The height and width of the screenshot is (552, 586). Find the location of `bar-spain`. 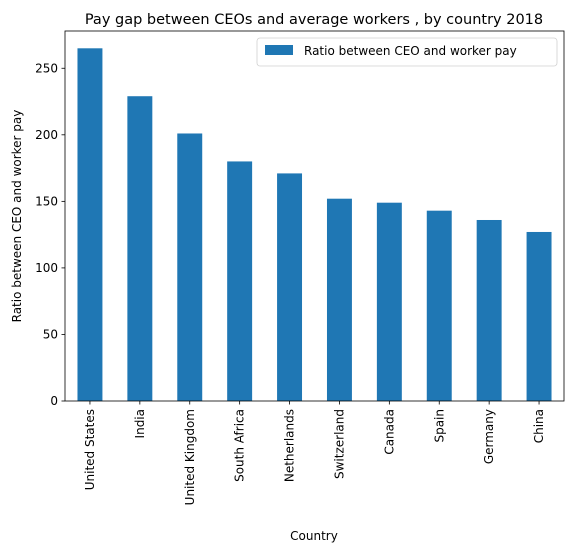

bar-spain is located at coordinates (439, 305).